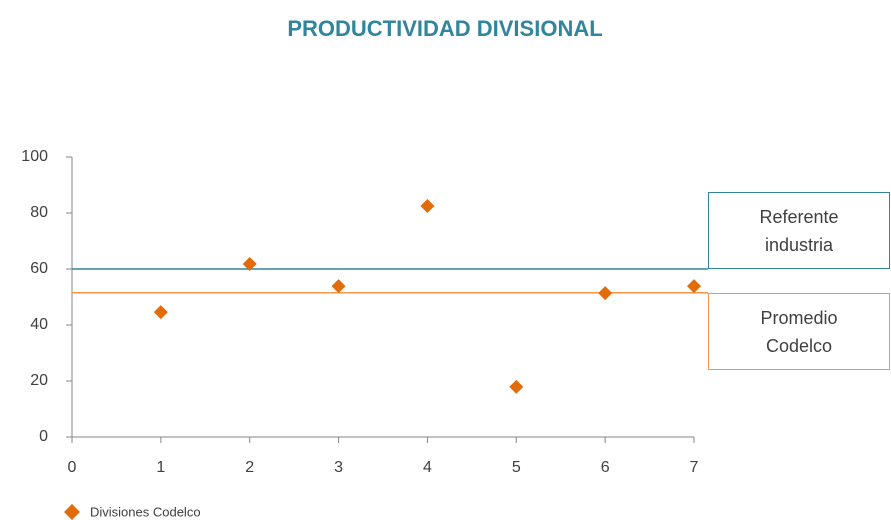 Image resolution: width=891 pixels, height=520 pixels. Describe the element at coordinates (516, 467) in the screenshot. I see `x-tick-label: 5` at that location.